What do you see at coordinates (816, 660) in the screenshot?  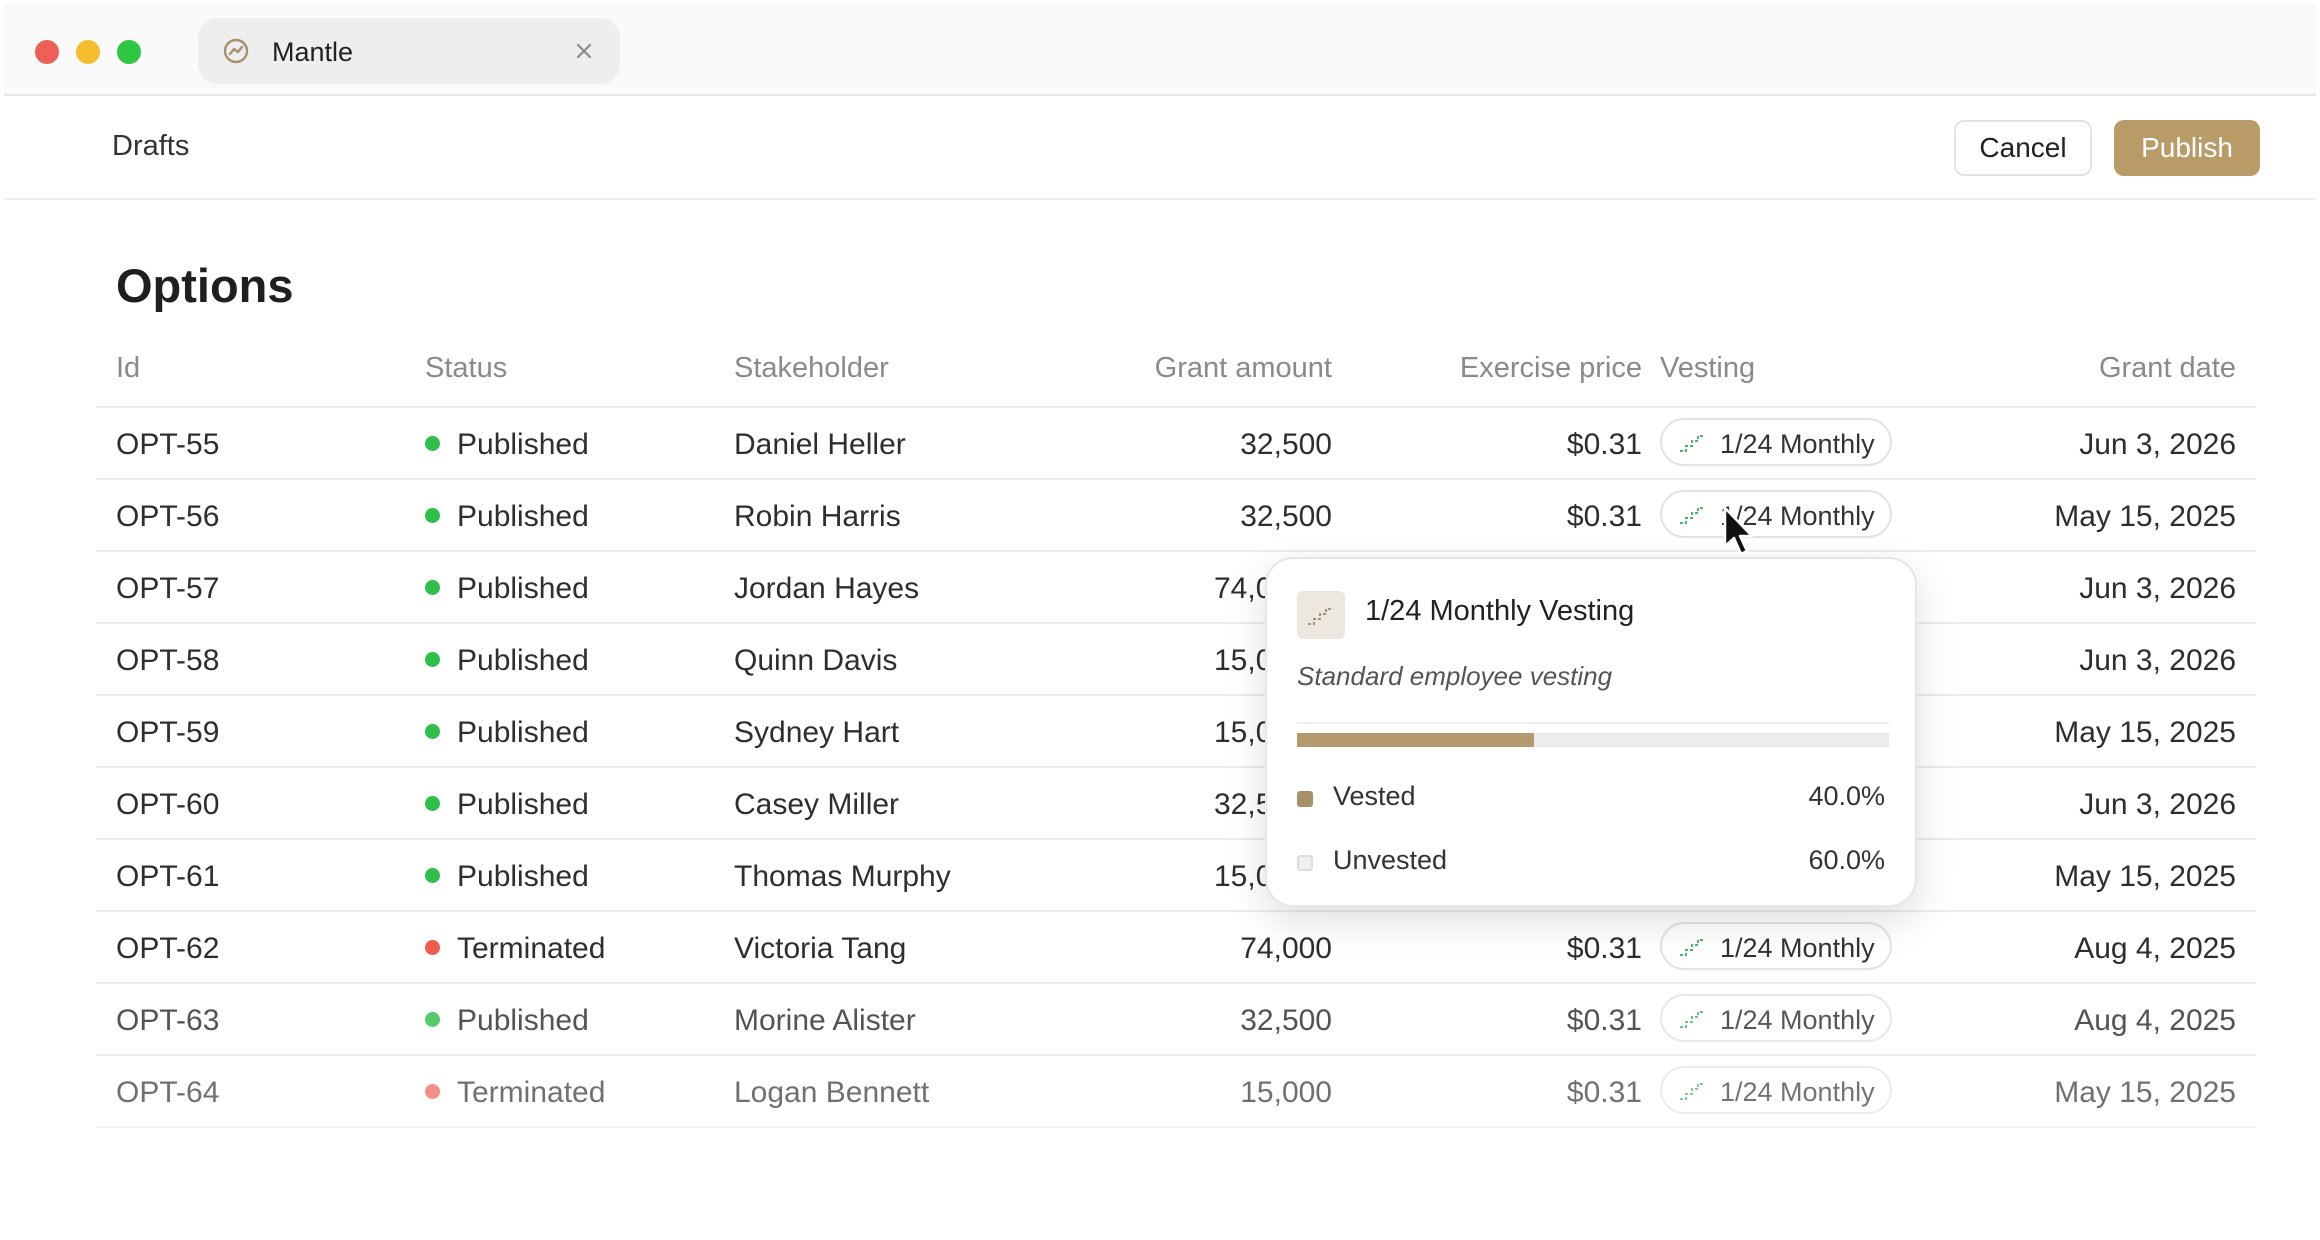 I see `cell-stakeholder: Quinn Davis` at bounding box center [816, 660].